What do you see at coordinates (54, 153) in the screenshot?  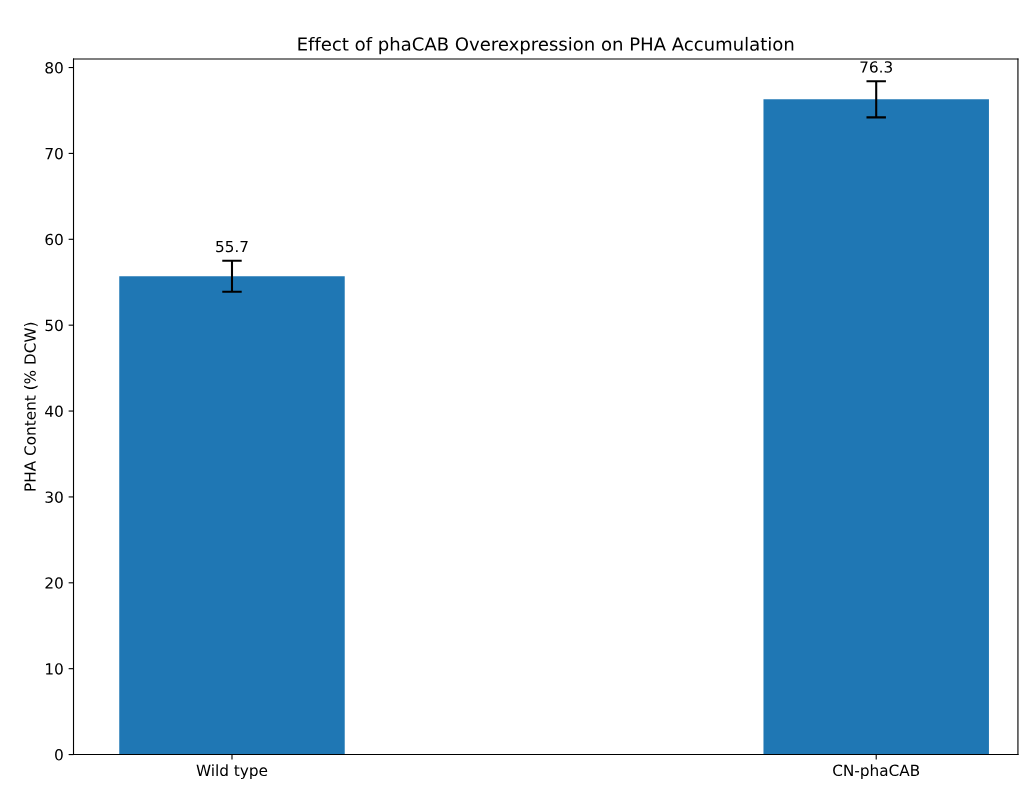 I see `y-tick-label: 70` at bounding box center [54, 153].